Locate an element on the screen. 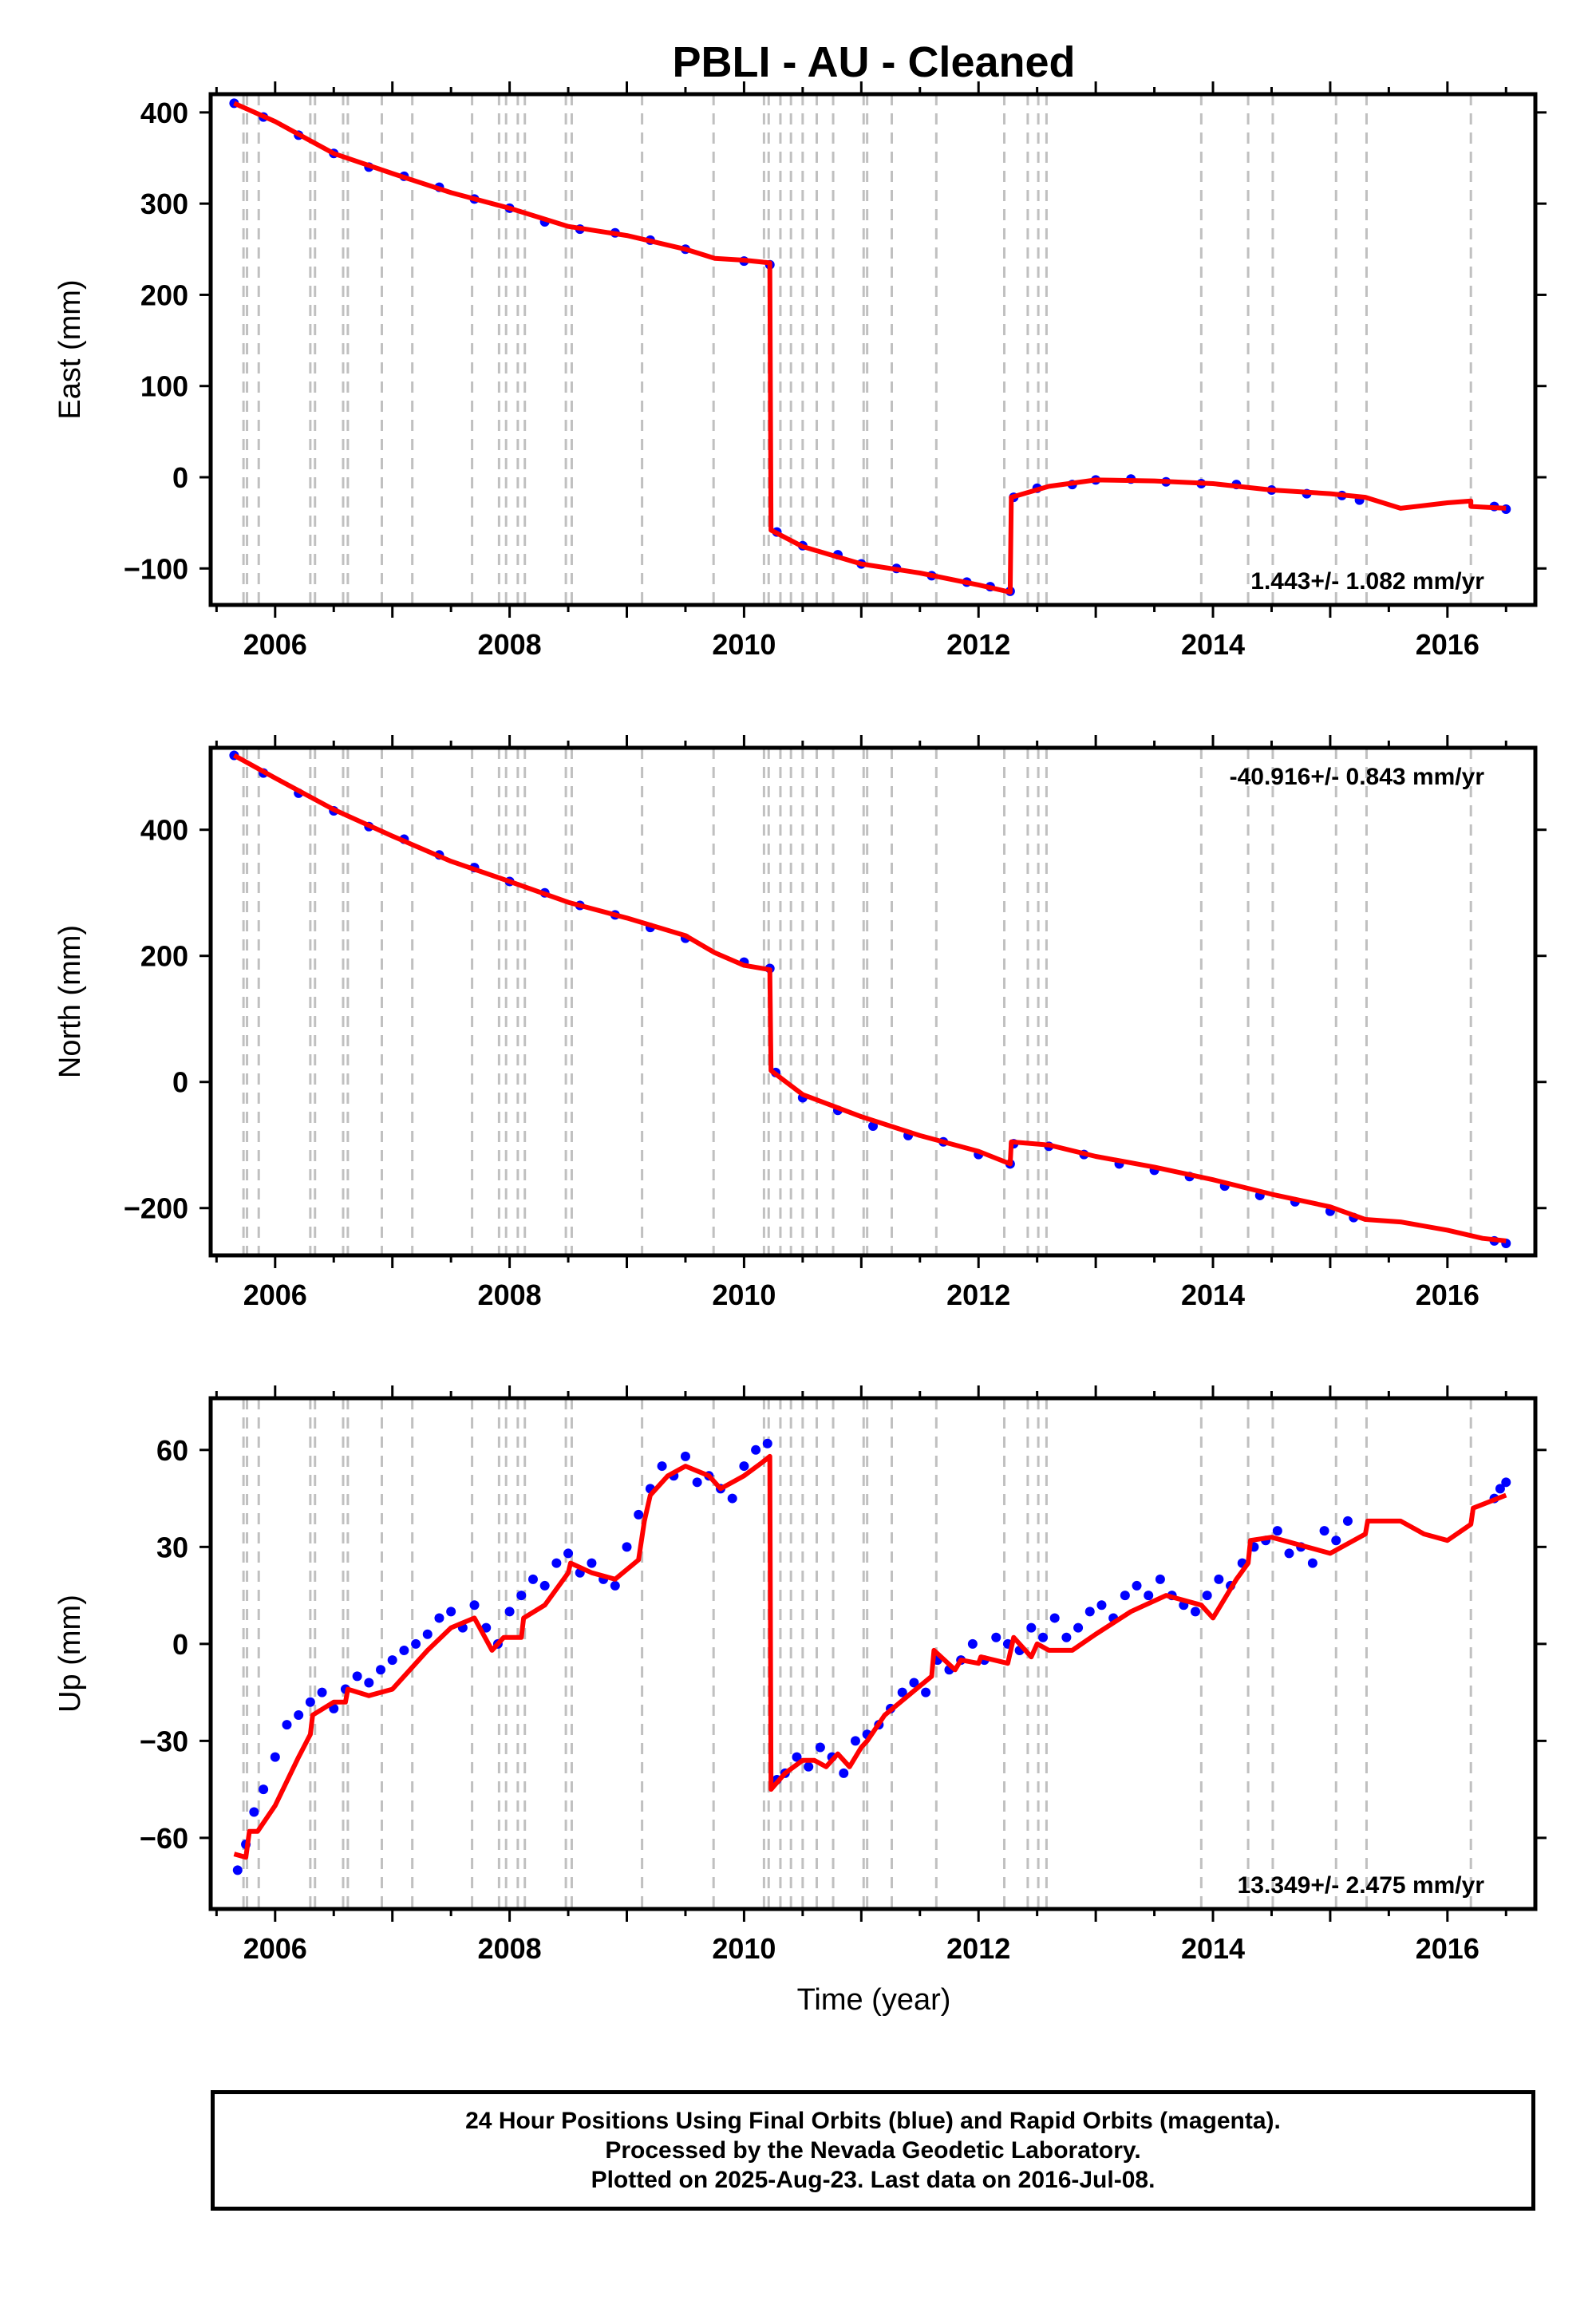 The height and width of the screenshot is (2316, 1596). north-rate-label: -40.916+/- 0.843 mm/yr is located at coordinates (1357, 777).